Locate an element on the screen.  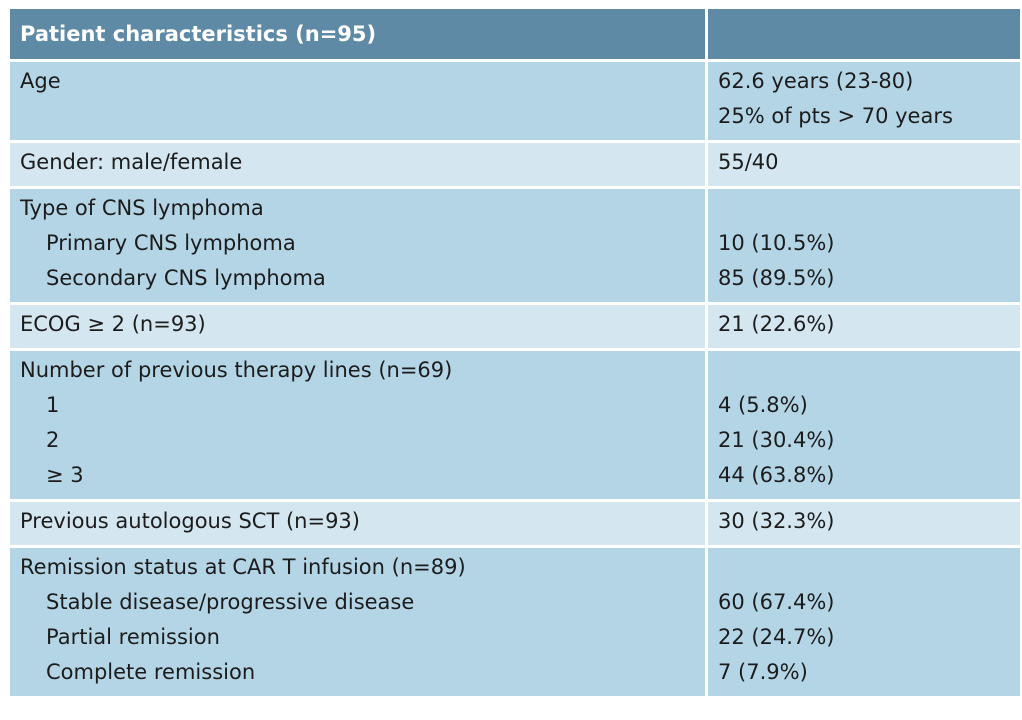
characteristic-cell: Gender: male/female is located at coordinates (357, 164).